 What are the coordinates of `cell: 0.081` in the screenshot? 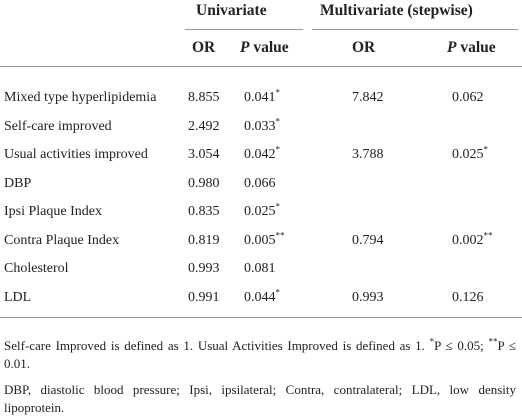 It's located at (260, 268).